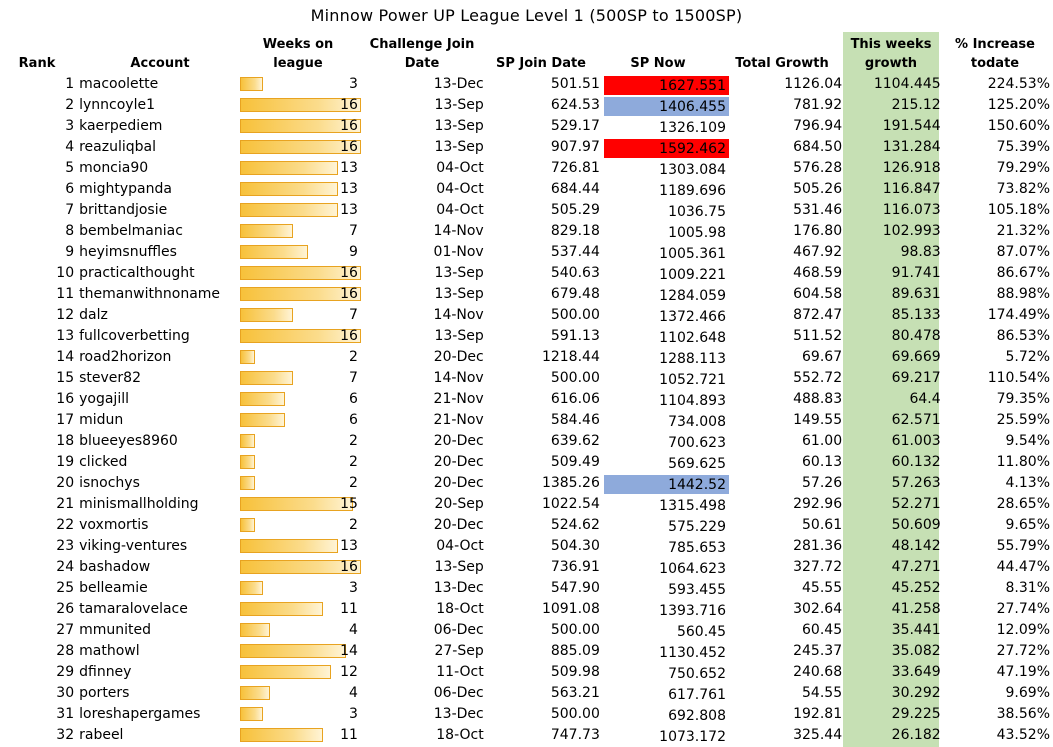  Describe the element at coordinates (666, 588) in the screenshot. I see `sp-now-cell: 593.455` at that location.